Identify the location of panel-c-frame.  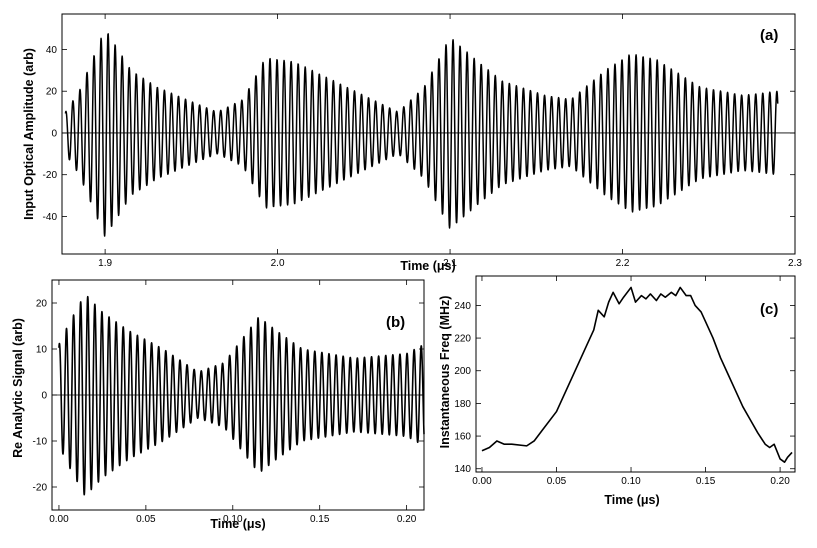
(635, 374).